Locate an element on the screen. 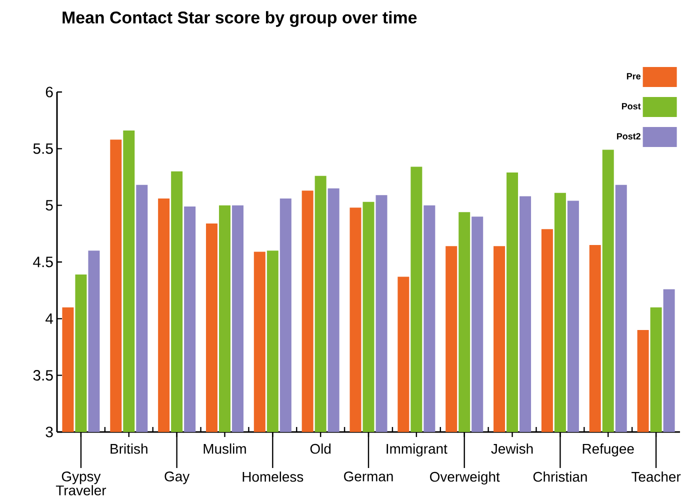 Image resolution: width=686 pixels, height=497 pixels. legend-label: Pre is located at coordinates (633, 76).